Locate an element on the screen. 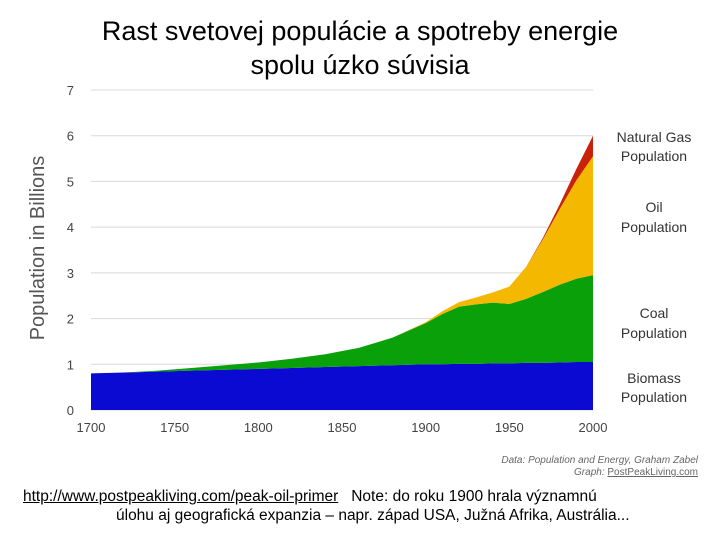  y-tick-label-0: 0 is located at coordinates (70, 410).